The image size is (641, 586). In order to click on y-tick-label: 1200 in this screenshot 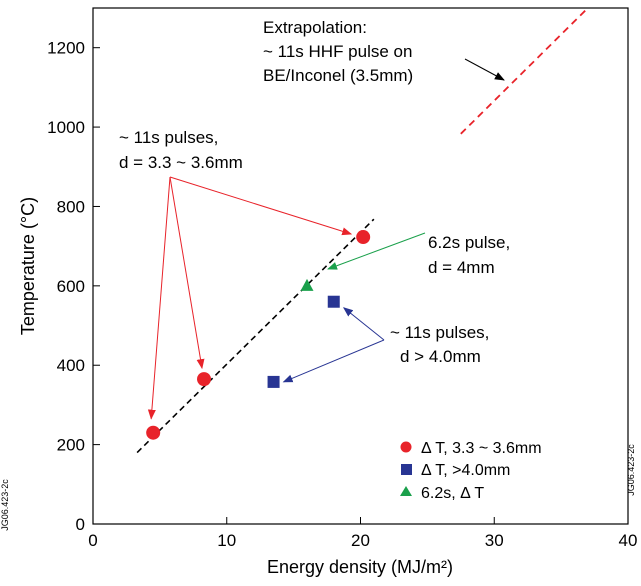, I will do `click(66, 48)`.